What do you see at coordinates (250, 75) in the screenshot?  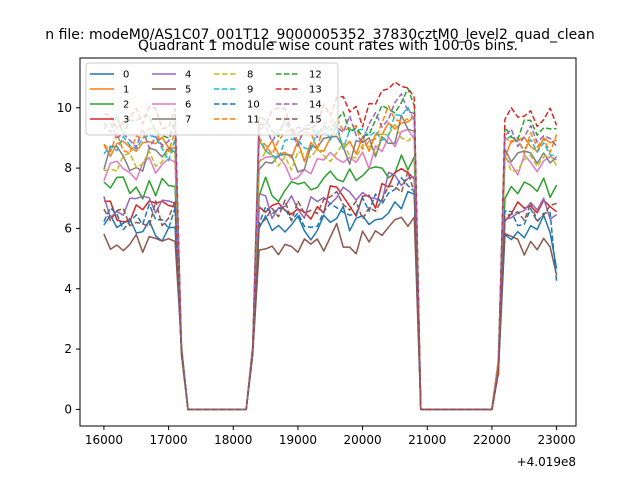 I see `legend-label-8: 8` at bounding box center [250, 75].